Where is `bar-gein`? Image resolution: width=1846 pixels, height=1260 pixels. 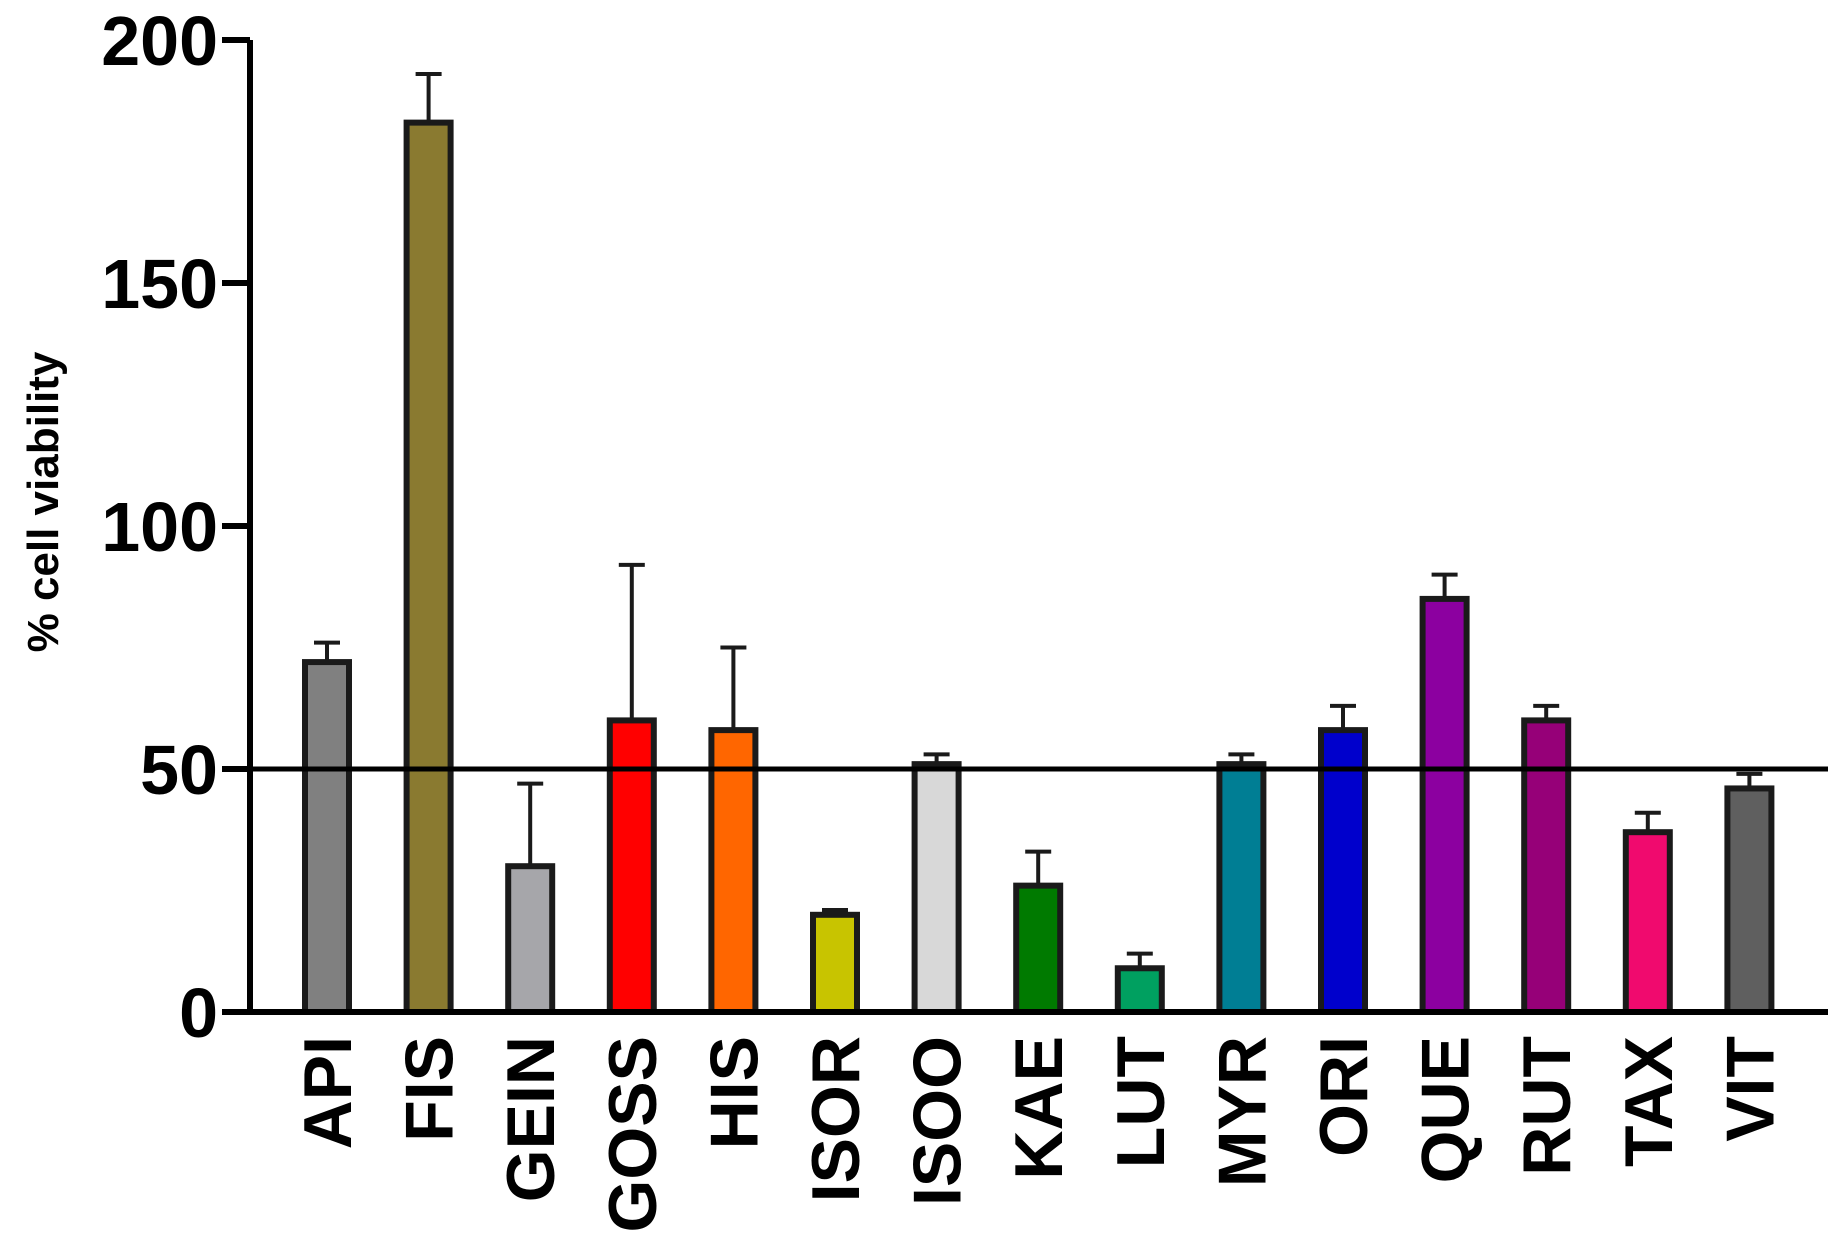 bar-gein is located at coordinates (530, 939).